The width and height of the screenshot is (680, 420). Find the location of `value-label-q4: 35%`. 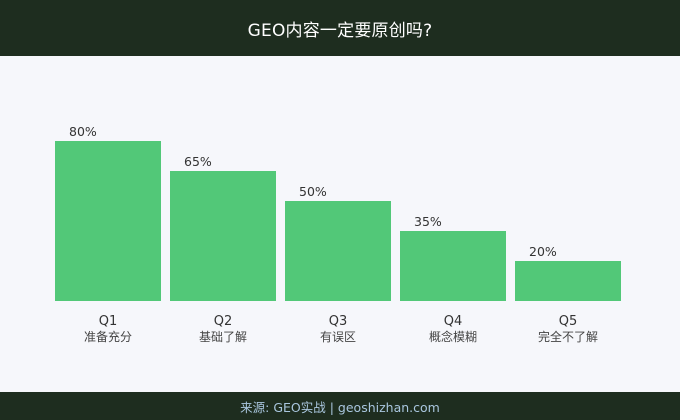

value-label-q4: 35% is located at coordinates (428, 221).